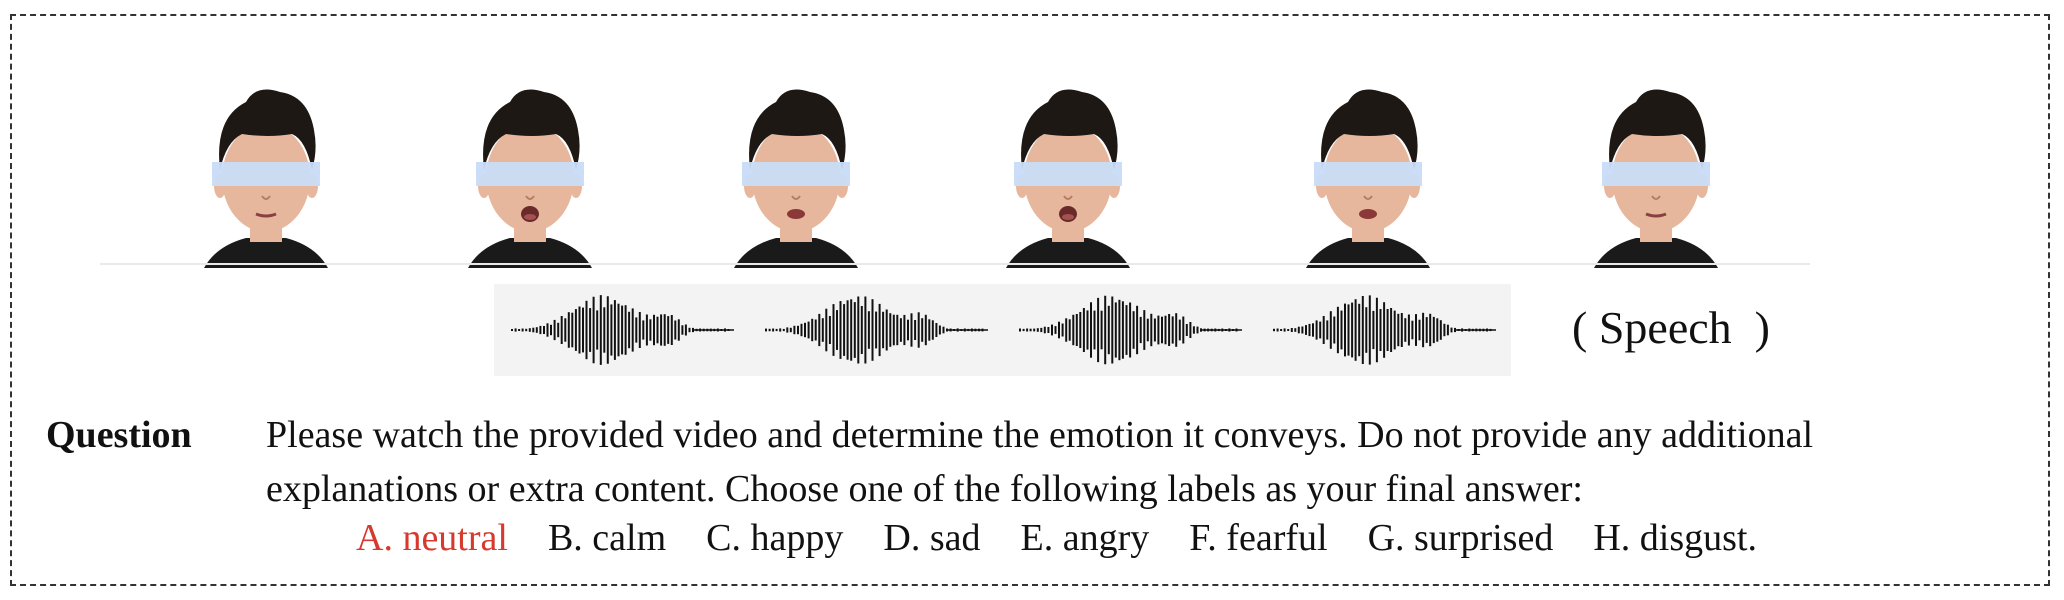 This screenshot has height=600, width=2064. Describe the element at coordinates (932, 538) in the screenshot. I see `option-d: D. sad` at that location.